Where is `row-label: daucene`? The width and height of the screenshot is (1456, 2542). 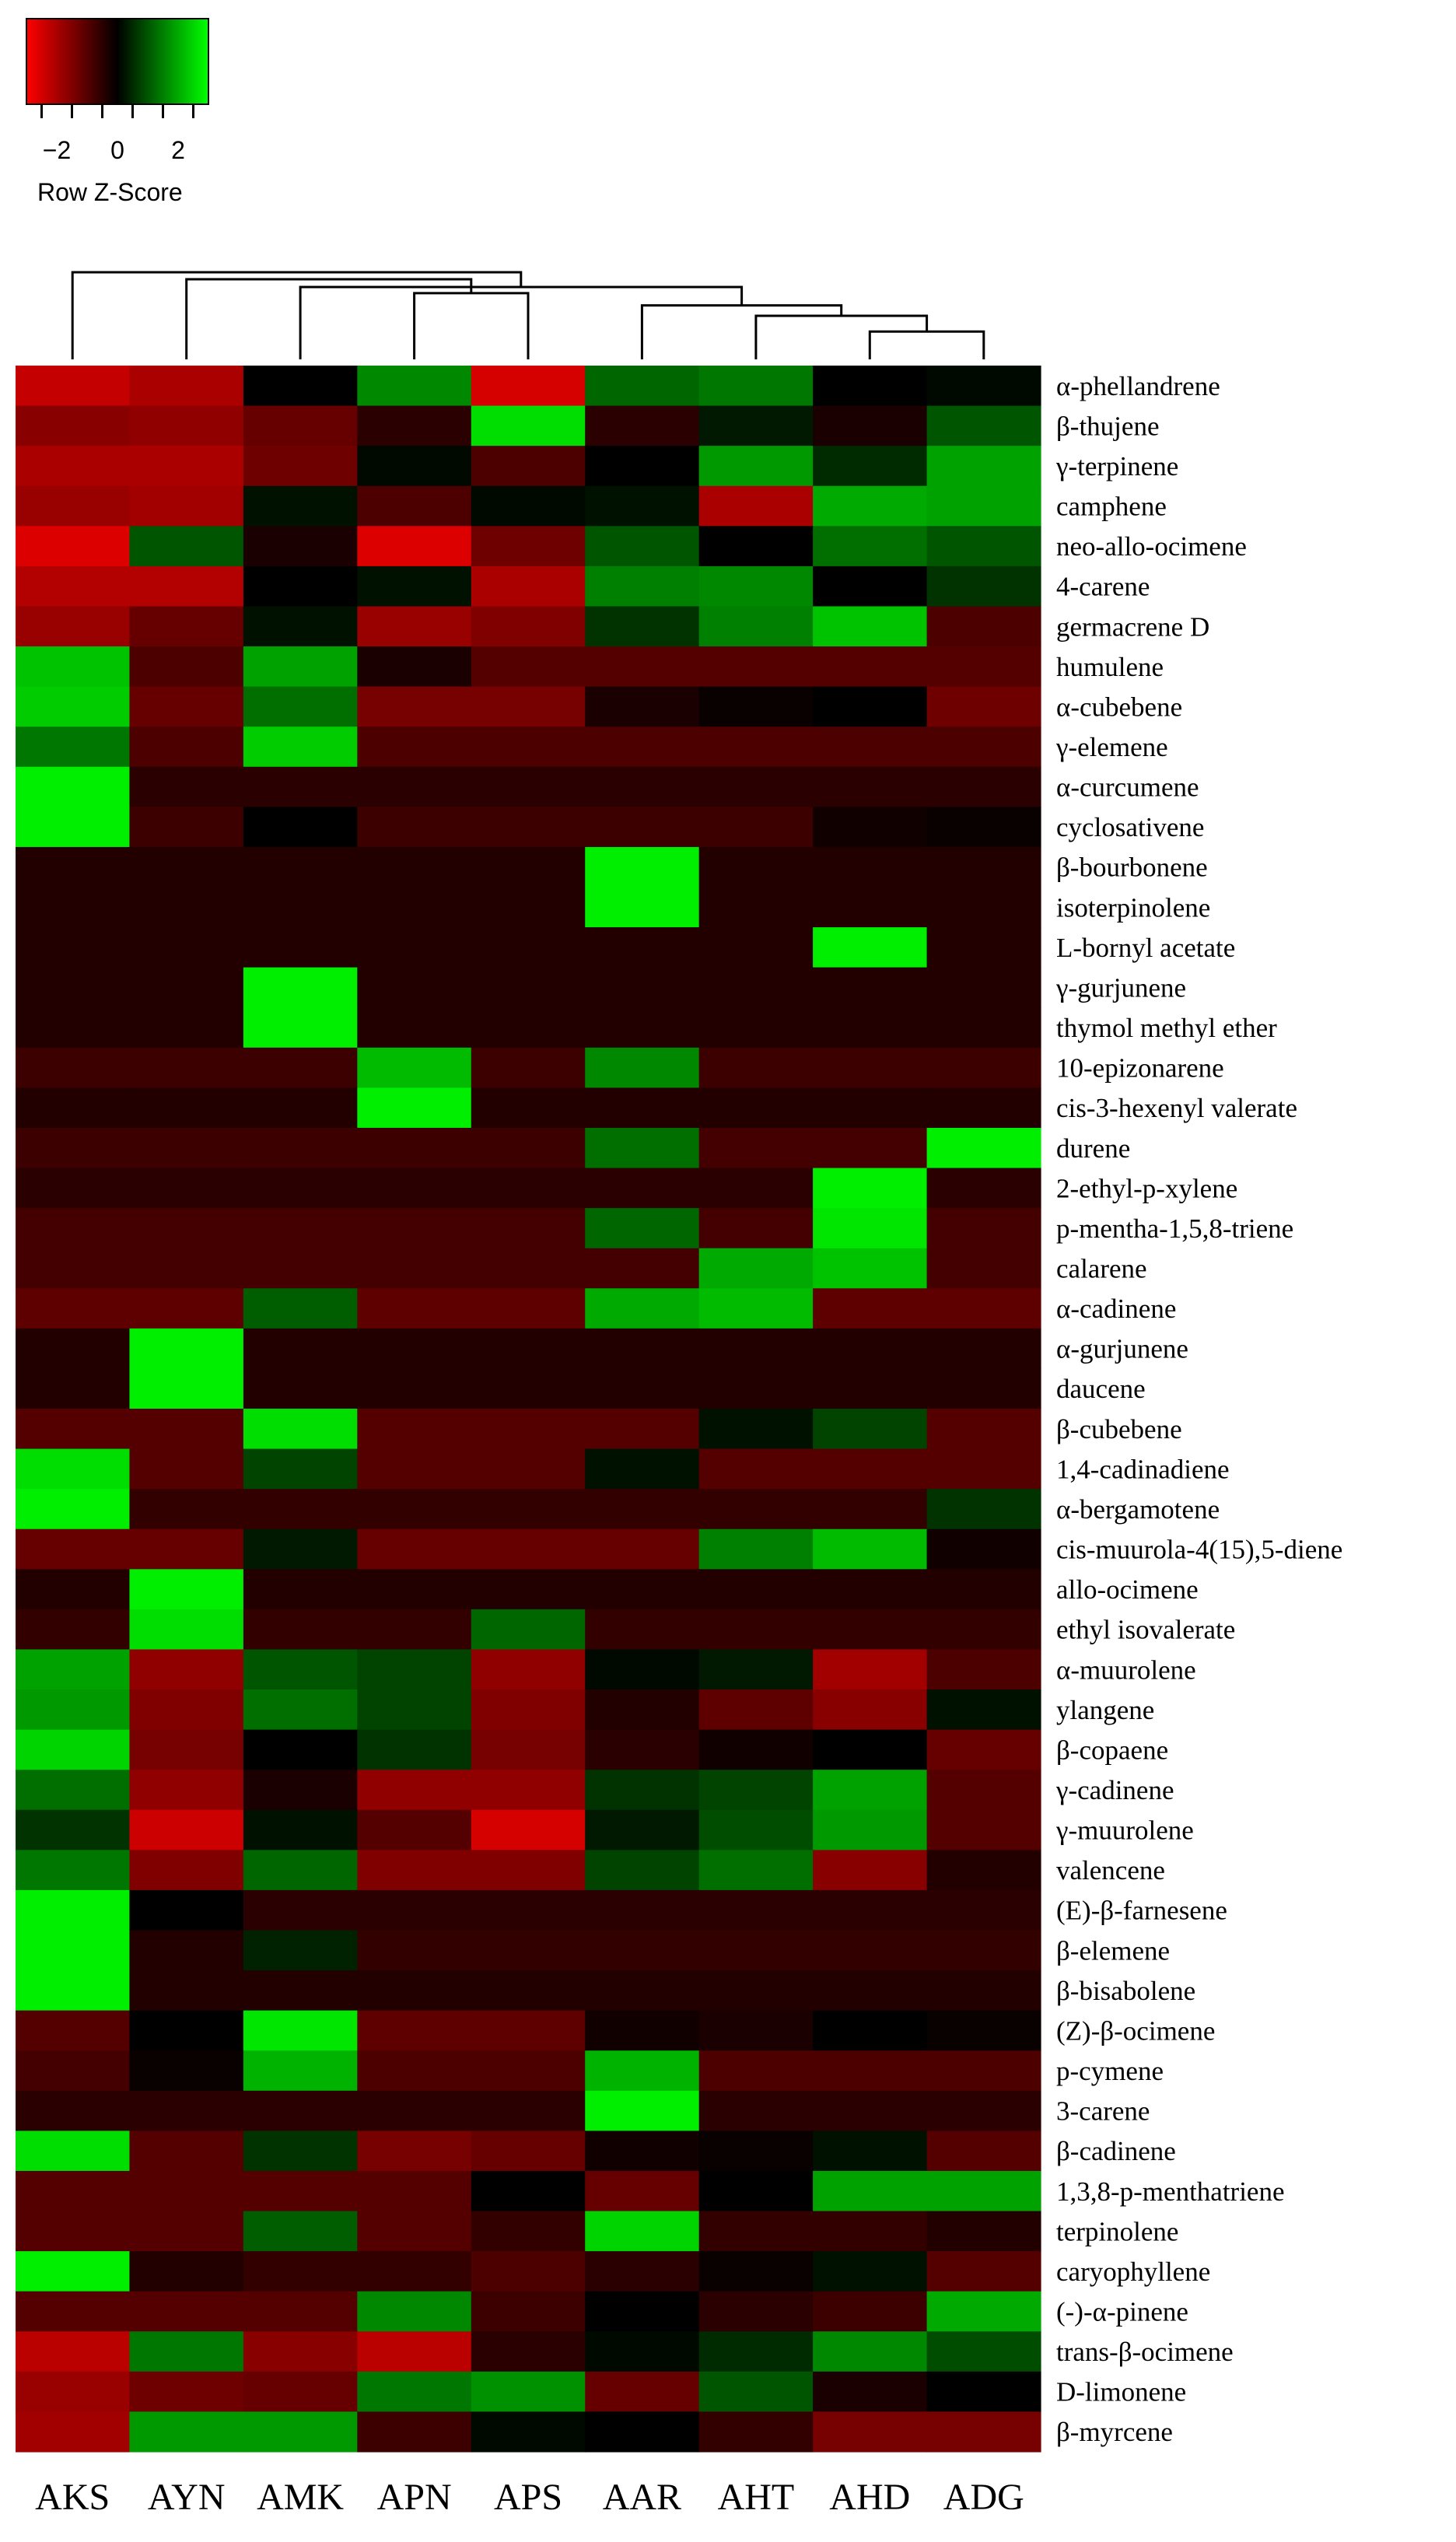 row-label: daucene is located at coordinates (1101, 1389).